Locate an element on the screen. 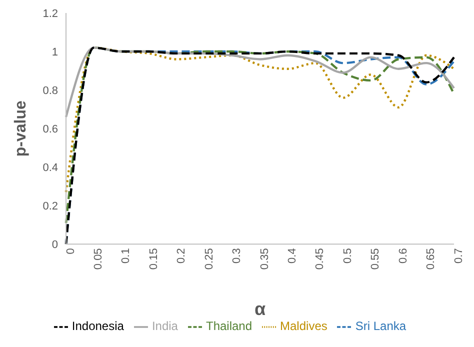 The height and width of the screenshot is (347, 474). x-tick-label: 0.5 is located at coordinates (348, 256).